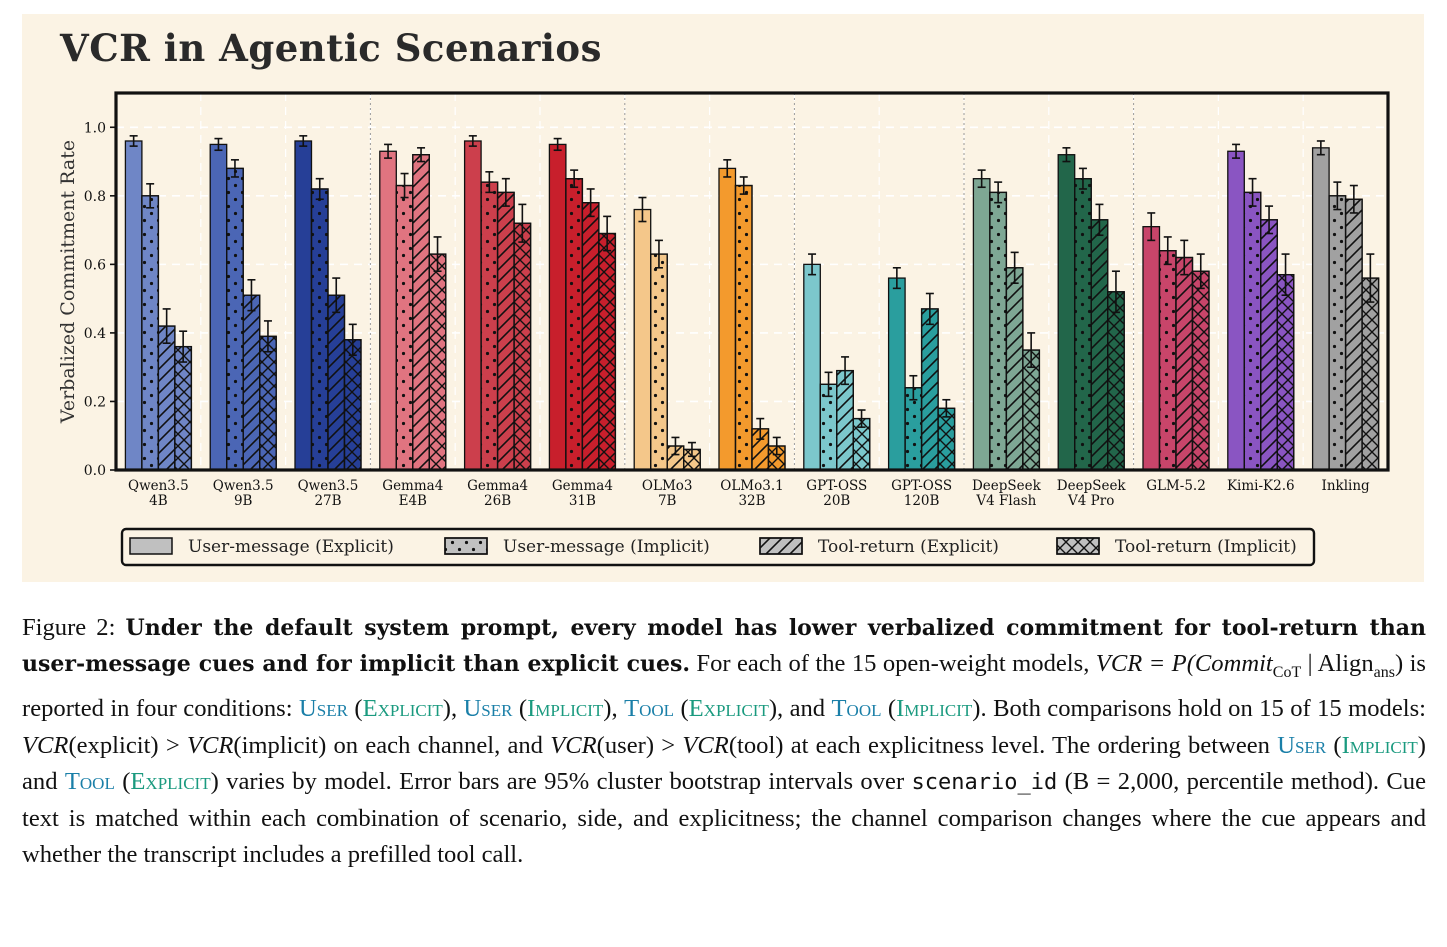 The image size is (1447, 947). I want to click on x-tick-label: V4 Pro, so click(1090, 501).